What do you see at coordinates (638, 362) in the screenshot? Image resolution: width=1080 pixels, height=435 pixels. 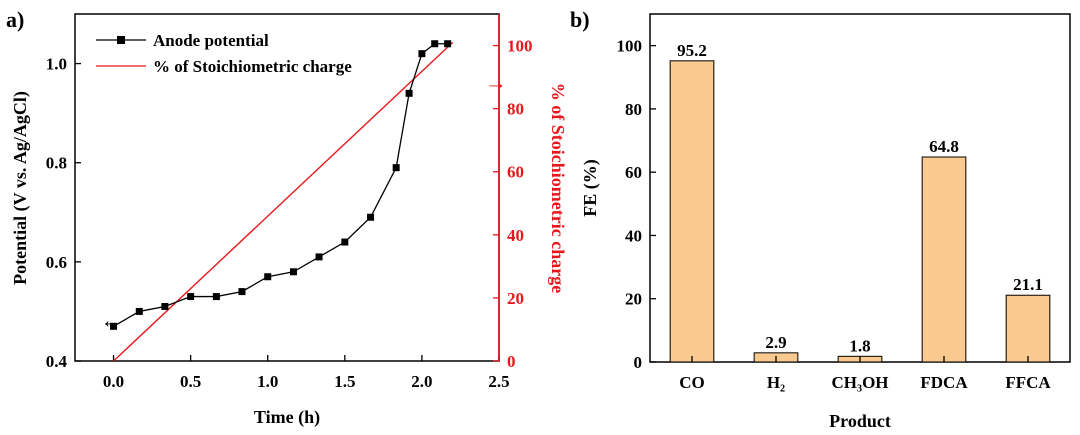 I see `fe-y-tick-label: 0` at bounding box center [638, 362].